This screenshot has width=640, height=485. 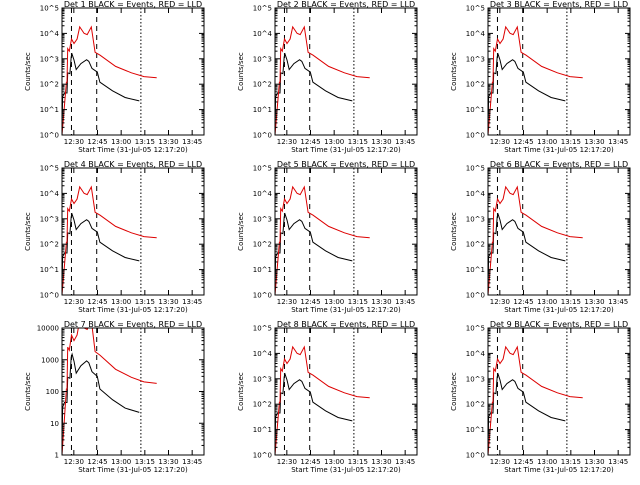 What do you see at coordinates (57, 456) in the screenshot?
I see `y-tick-label: 1` at bounding box center [57, 456].